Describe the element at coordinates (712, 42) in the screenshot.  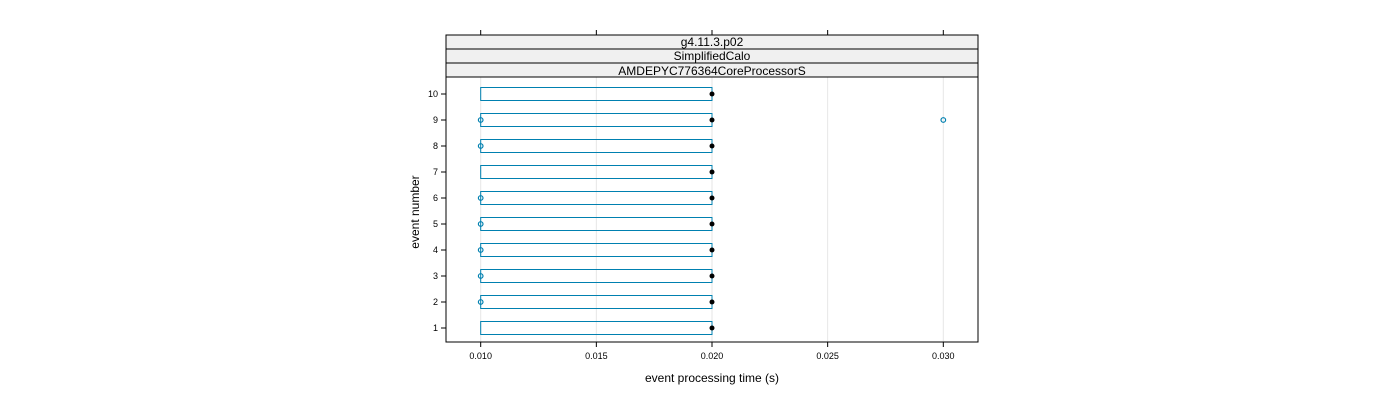
I see `strip-1-label: g4.11.3.p02` at that location.